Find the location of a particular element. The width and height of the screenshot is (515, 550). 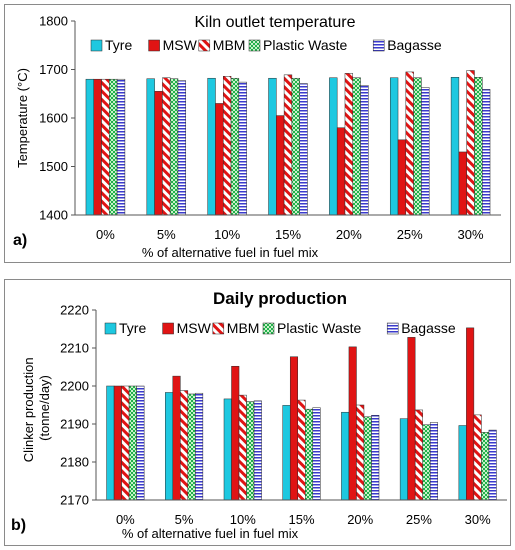

legend-label-tyre: Tyre is located at coordinates (118, 45).